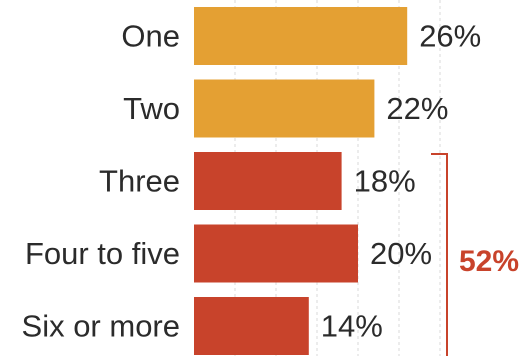 The width and height of the screenshot is (532, 356). I want to click on value-label: 18%, so click(385, 181).